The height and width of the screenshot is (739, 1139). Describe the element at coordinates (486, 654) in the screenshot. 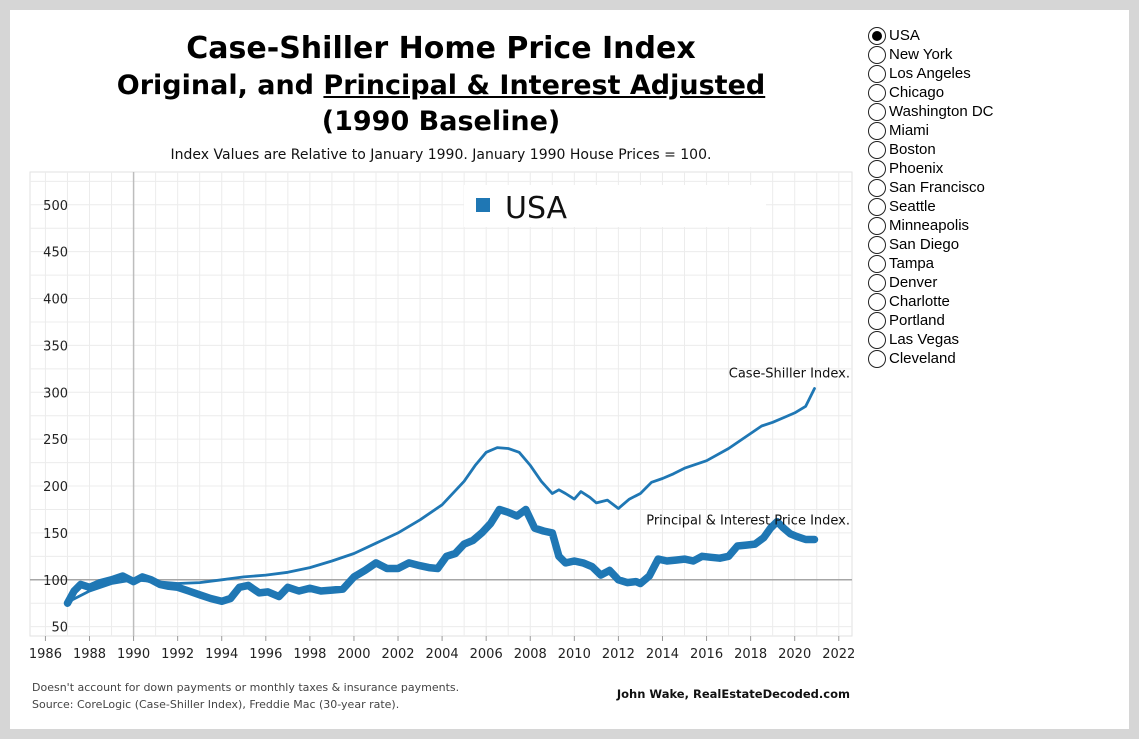

I see `x-tick-label: 2006` at that location.